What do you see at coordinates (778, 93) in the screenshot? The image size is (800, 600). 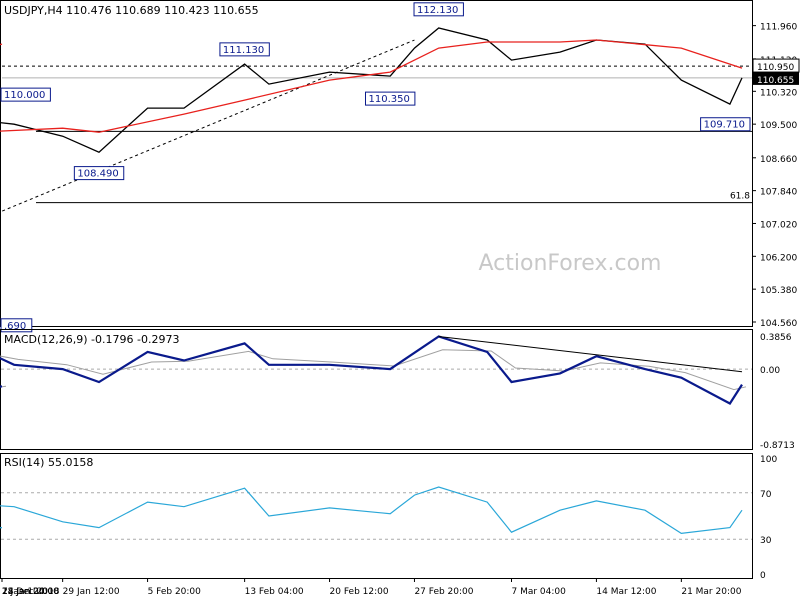 I see `price-y-tick-label: 110.320` at bounding box center [778, 93].